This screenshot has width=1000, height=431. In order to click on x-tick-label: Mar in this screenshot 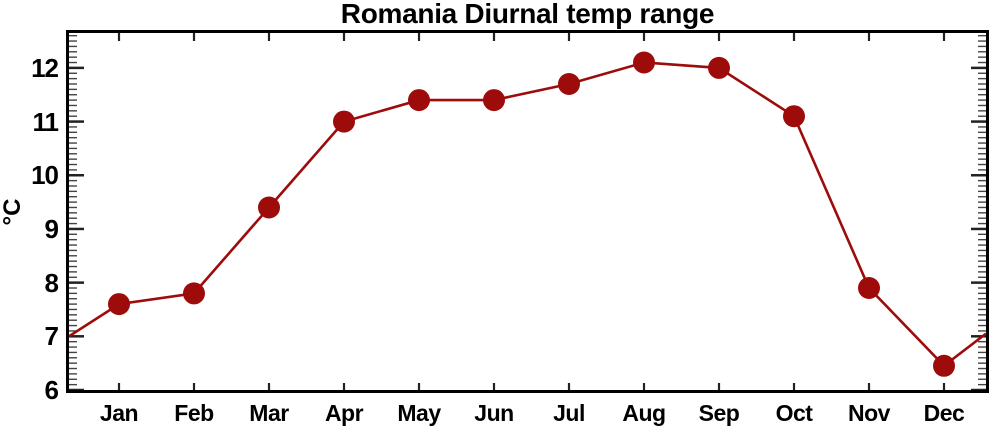, I will do `click(269, 413)`.